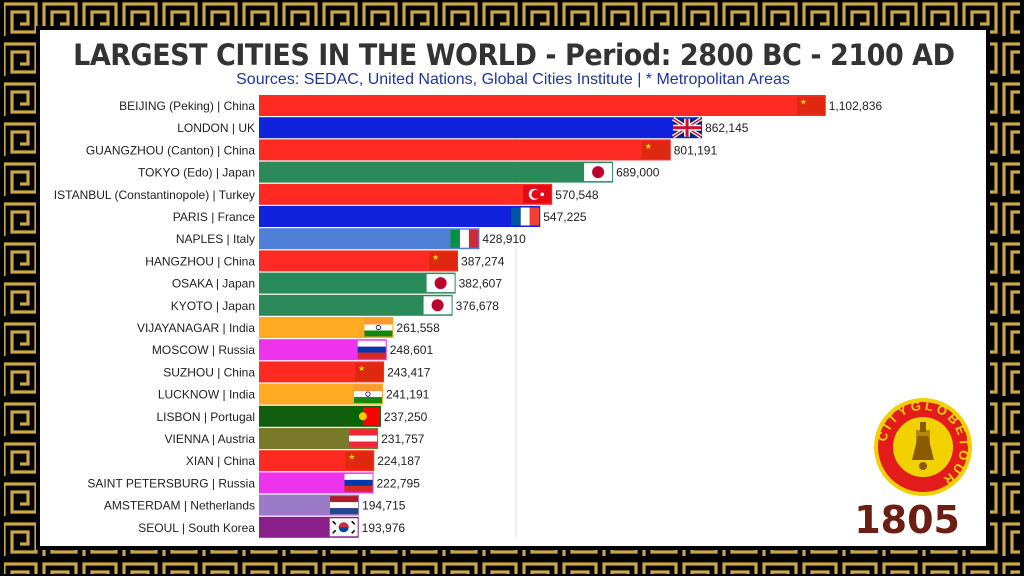 The image size is (1024, 576). I want to click on value-label: 248,601, so click(412, 350).